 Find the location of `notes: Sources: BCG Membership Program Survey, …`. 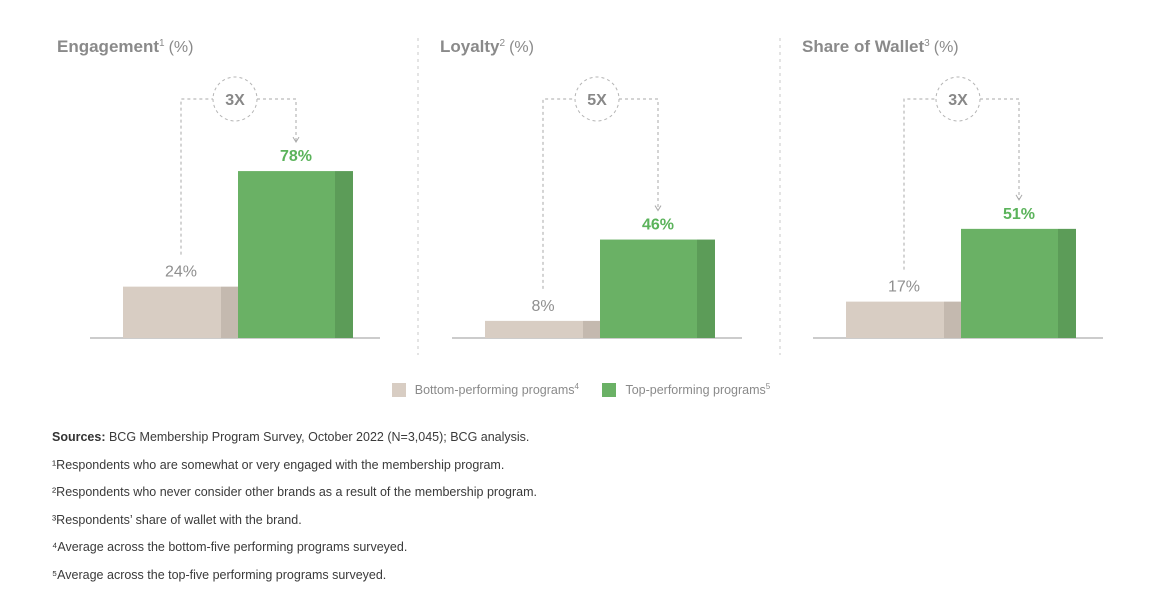

notes: Sources: BCG Membership Program Survey, … is located at coordinates (294, 510).